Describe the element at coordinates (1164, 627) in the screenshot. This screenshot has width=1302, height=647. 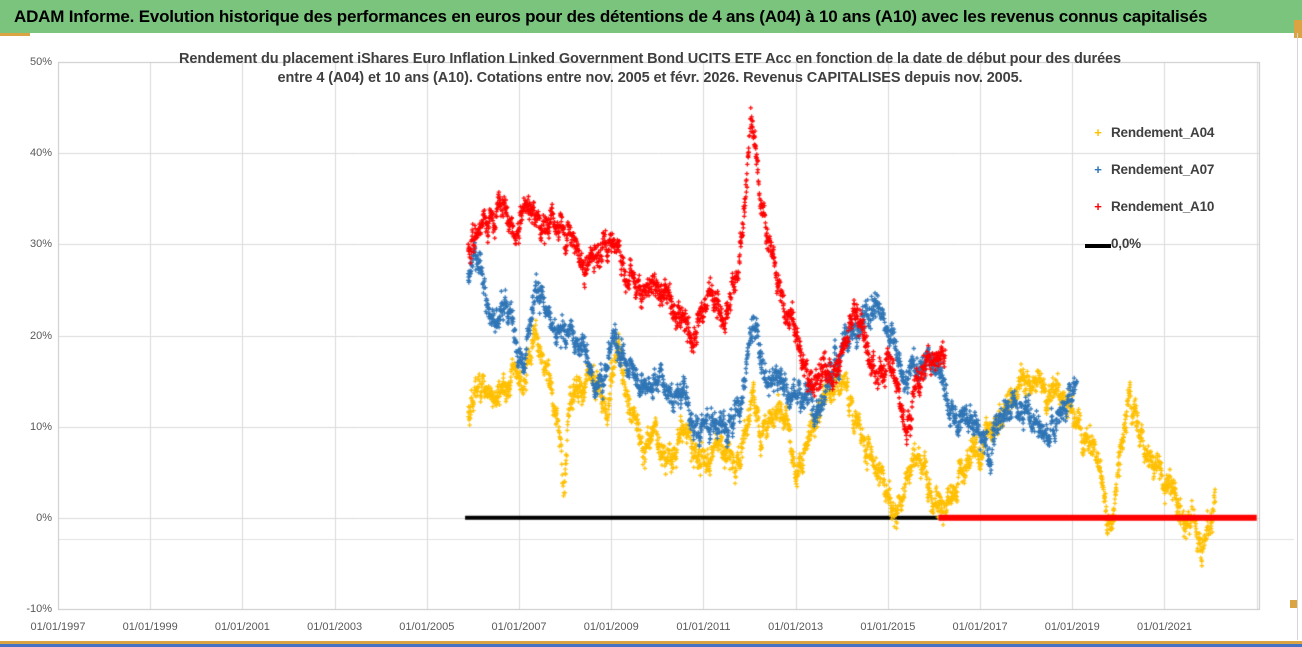
I see `x-axis-tick-label: 01/01/2021` at that location.